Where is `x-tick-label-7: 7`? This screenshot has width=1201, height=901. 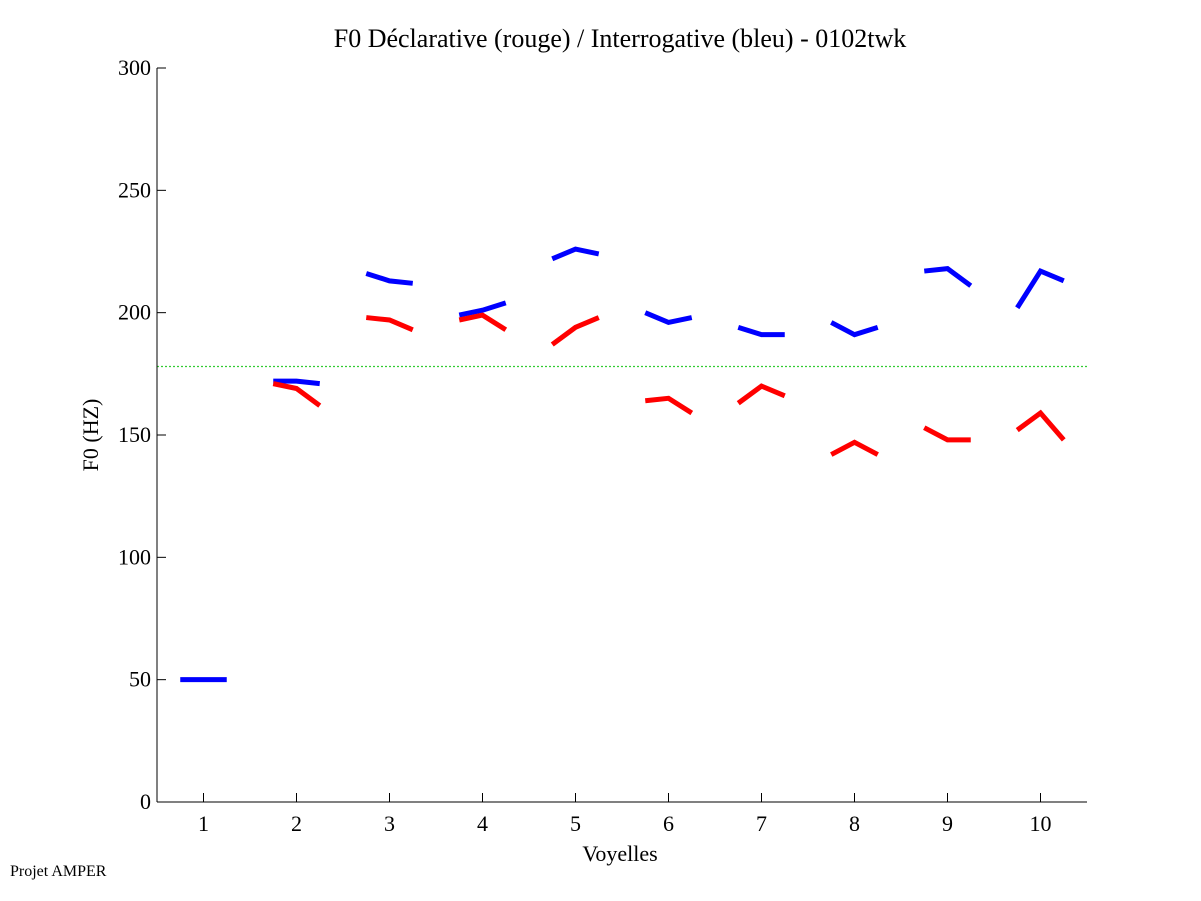
x-tick-label-7: 7 is located at coordinates (761, 823).